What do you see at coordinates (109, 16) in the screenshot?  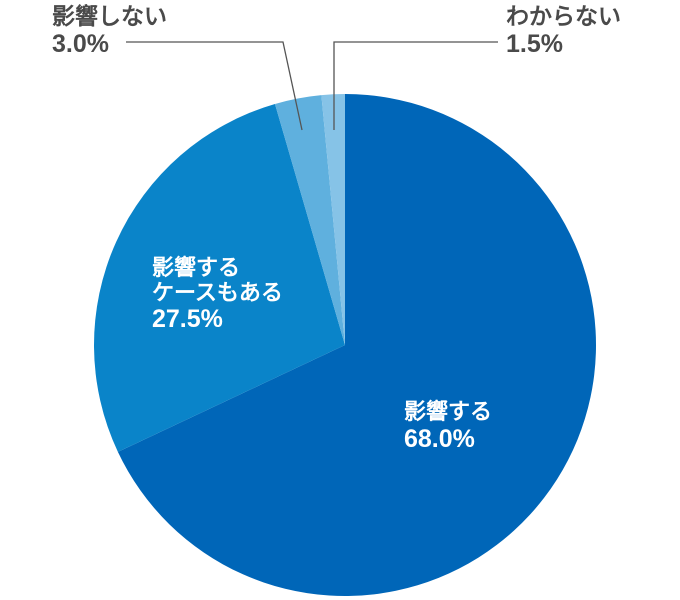 I see `label-no-impact-text: 影響しない` at bounding box center [109, 16].